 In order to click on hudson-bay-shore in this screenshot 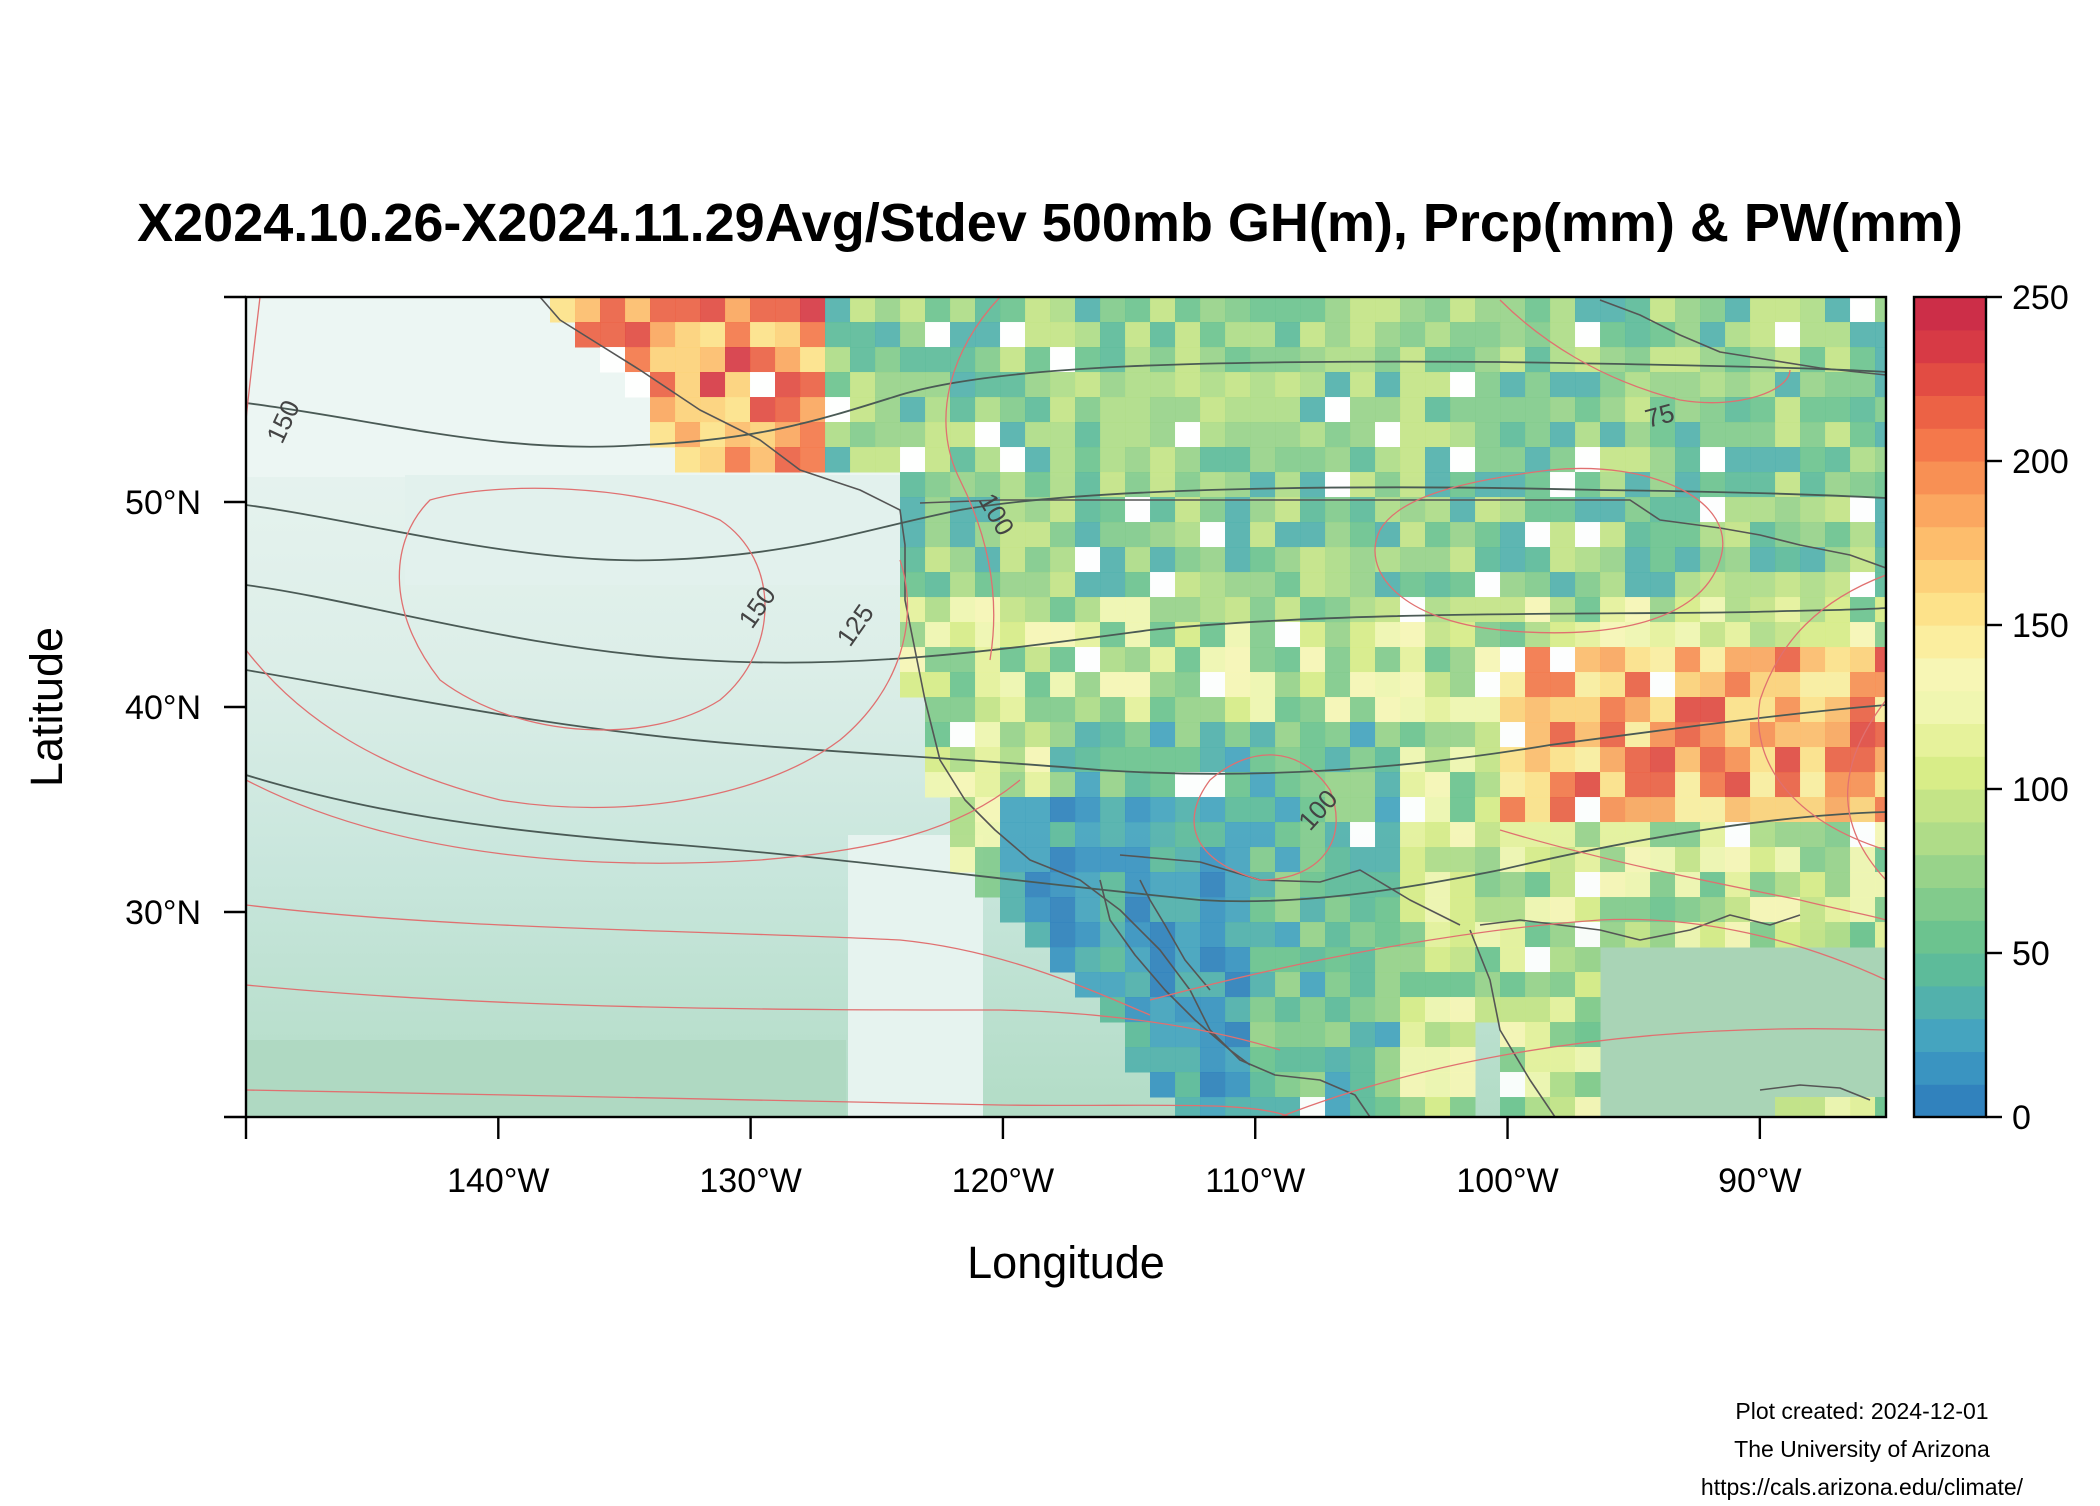, I will do `click(1742, 337)`.